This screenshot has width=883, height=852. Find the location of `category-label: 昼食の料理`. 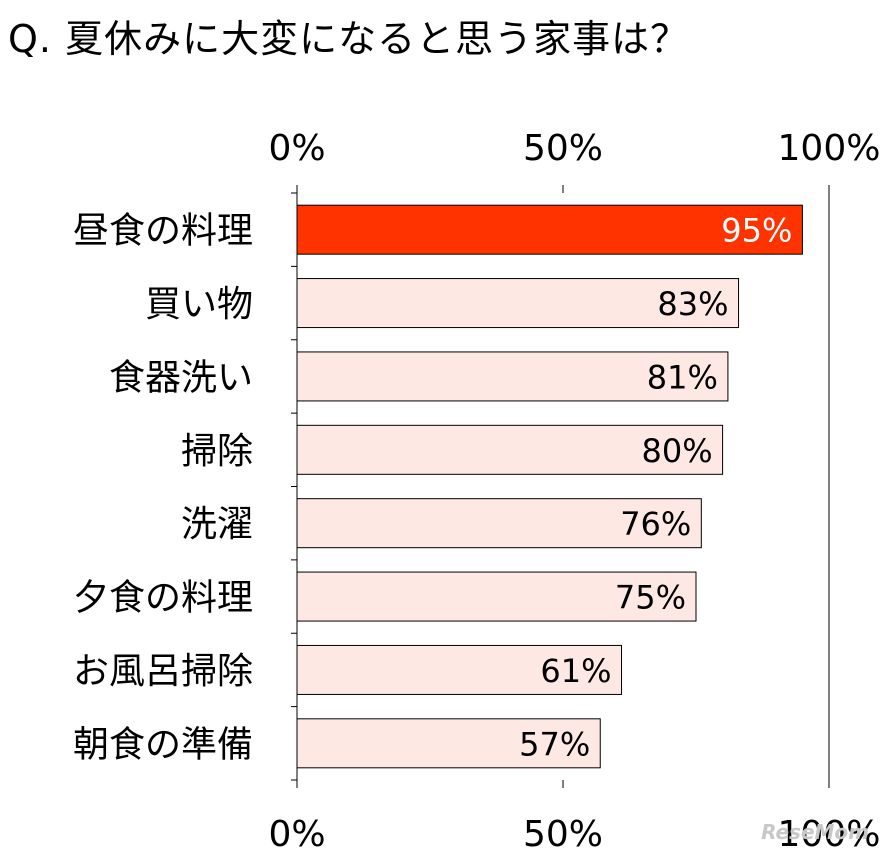

category-label: 昼食の料理 is located at coordinates (163, 231).